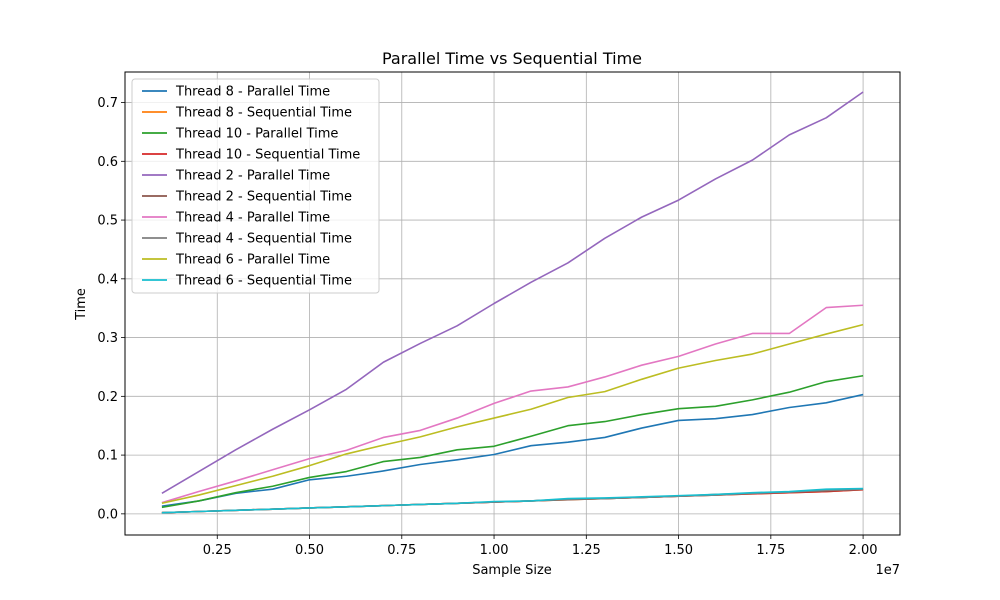  I want to click on y-tick-label: 0.0, so click(107, 514).